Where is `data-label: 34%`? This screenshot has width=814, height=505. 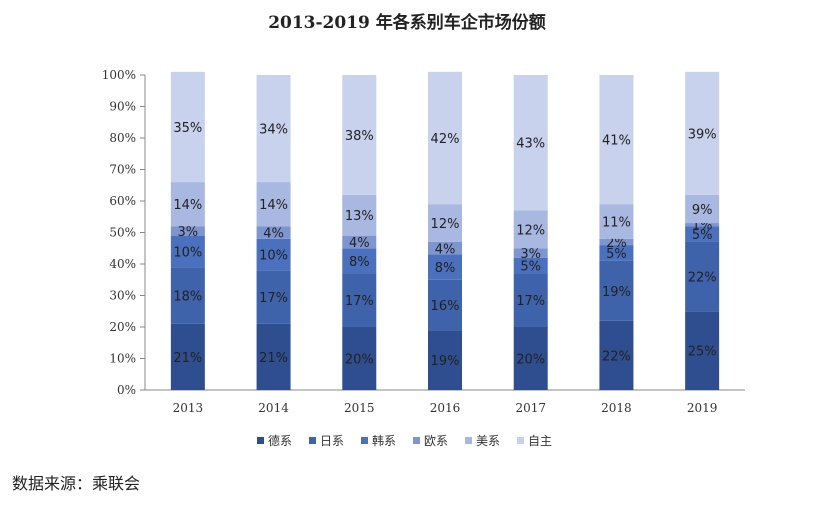 data-label: 34% is located at coordinates (273, 130).